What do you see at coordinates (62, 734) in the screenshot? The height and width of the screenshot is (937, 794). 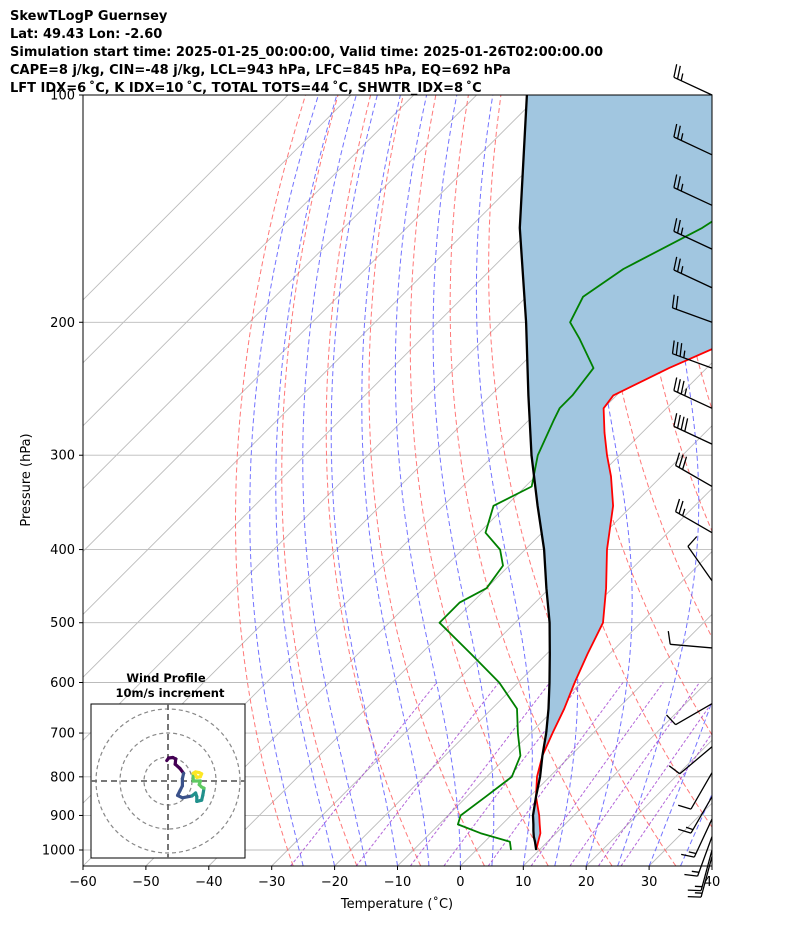 I see `y-tick-label: 700` at bounding box center [62, 734].